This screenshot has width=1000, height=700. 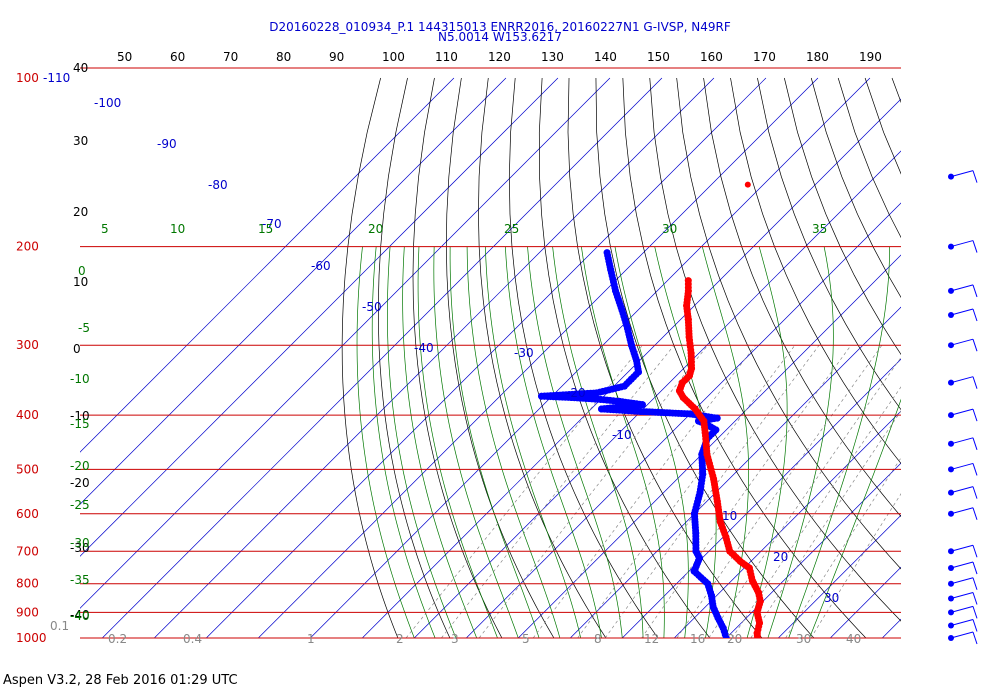 What do you see at coordinates (80, 543) in the screenshot?
I see `left-green-label: -30` at bounding box center [80, 543].